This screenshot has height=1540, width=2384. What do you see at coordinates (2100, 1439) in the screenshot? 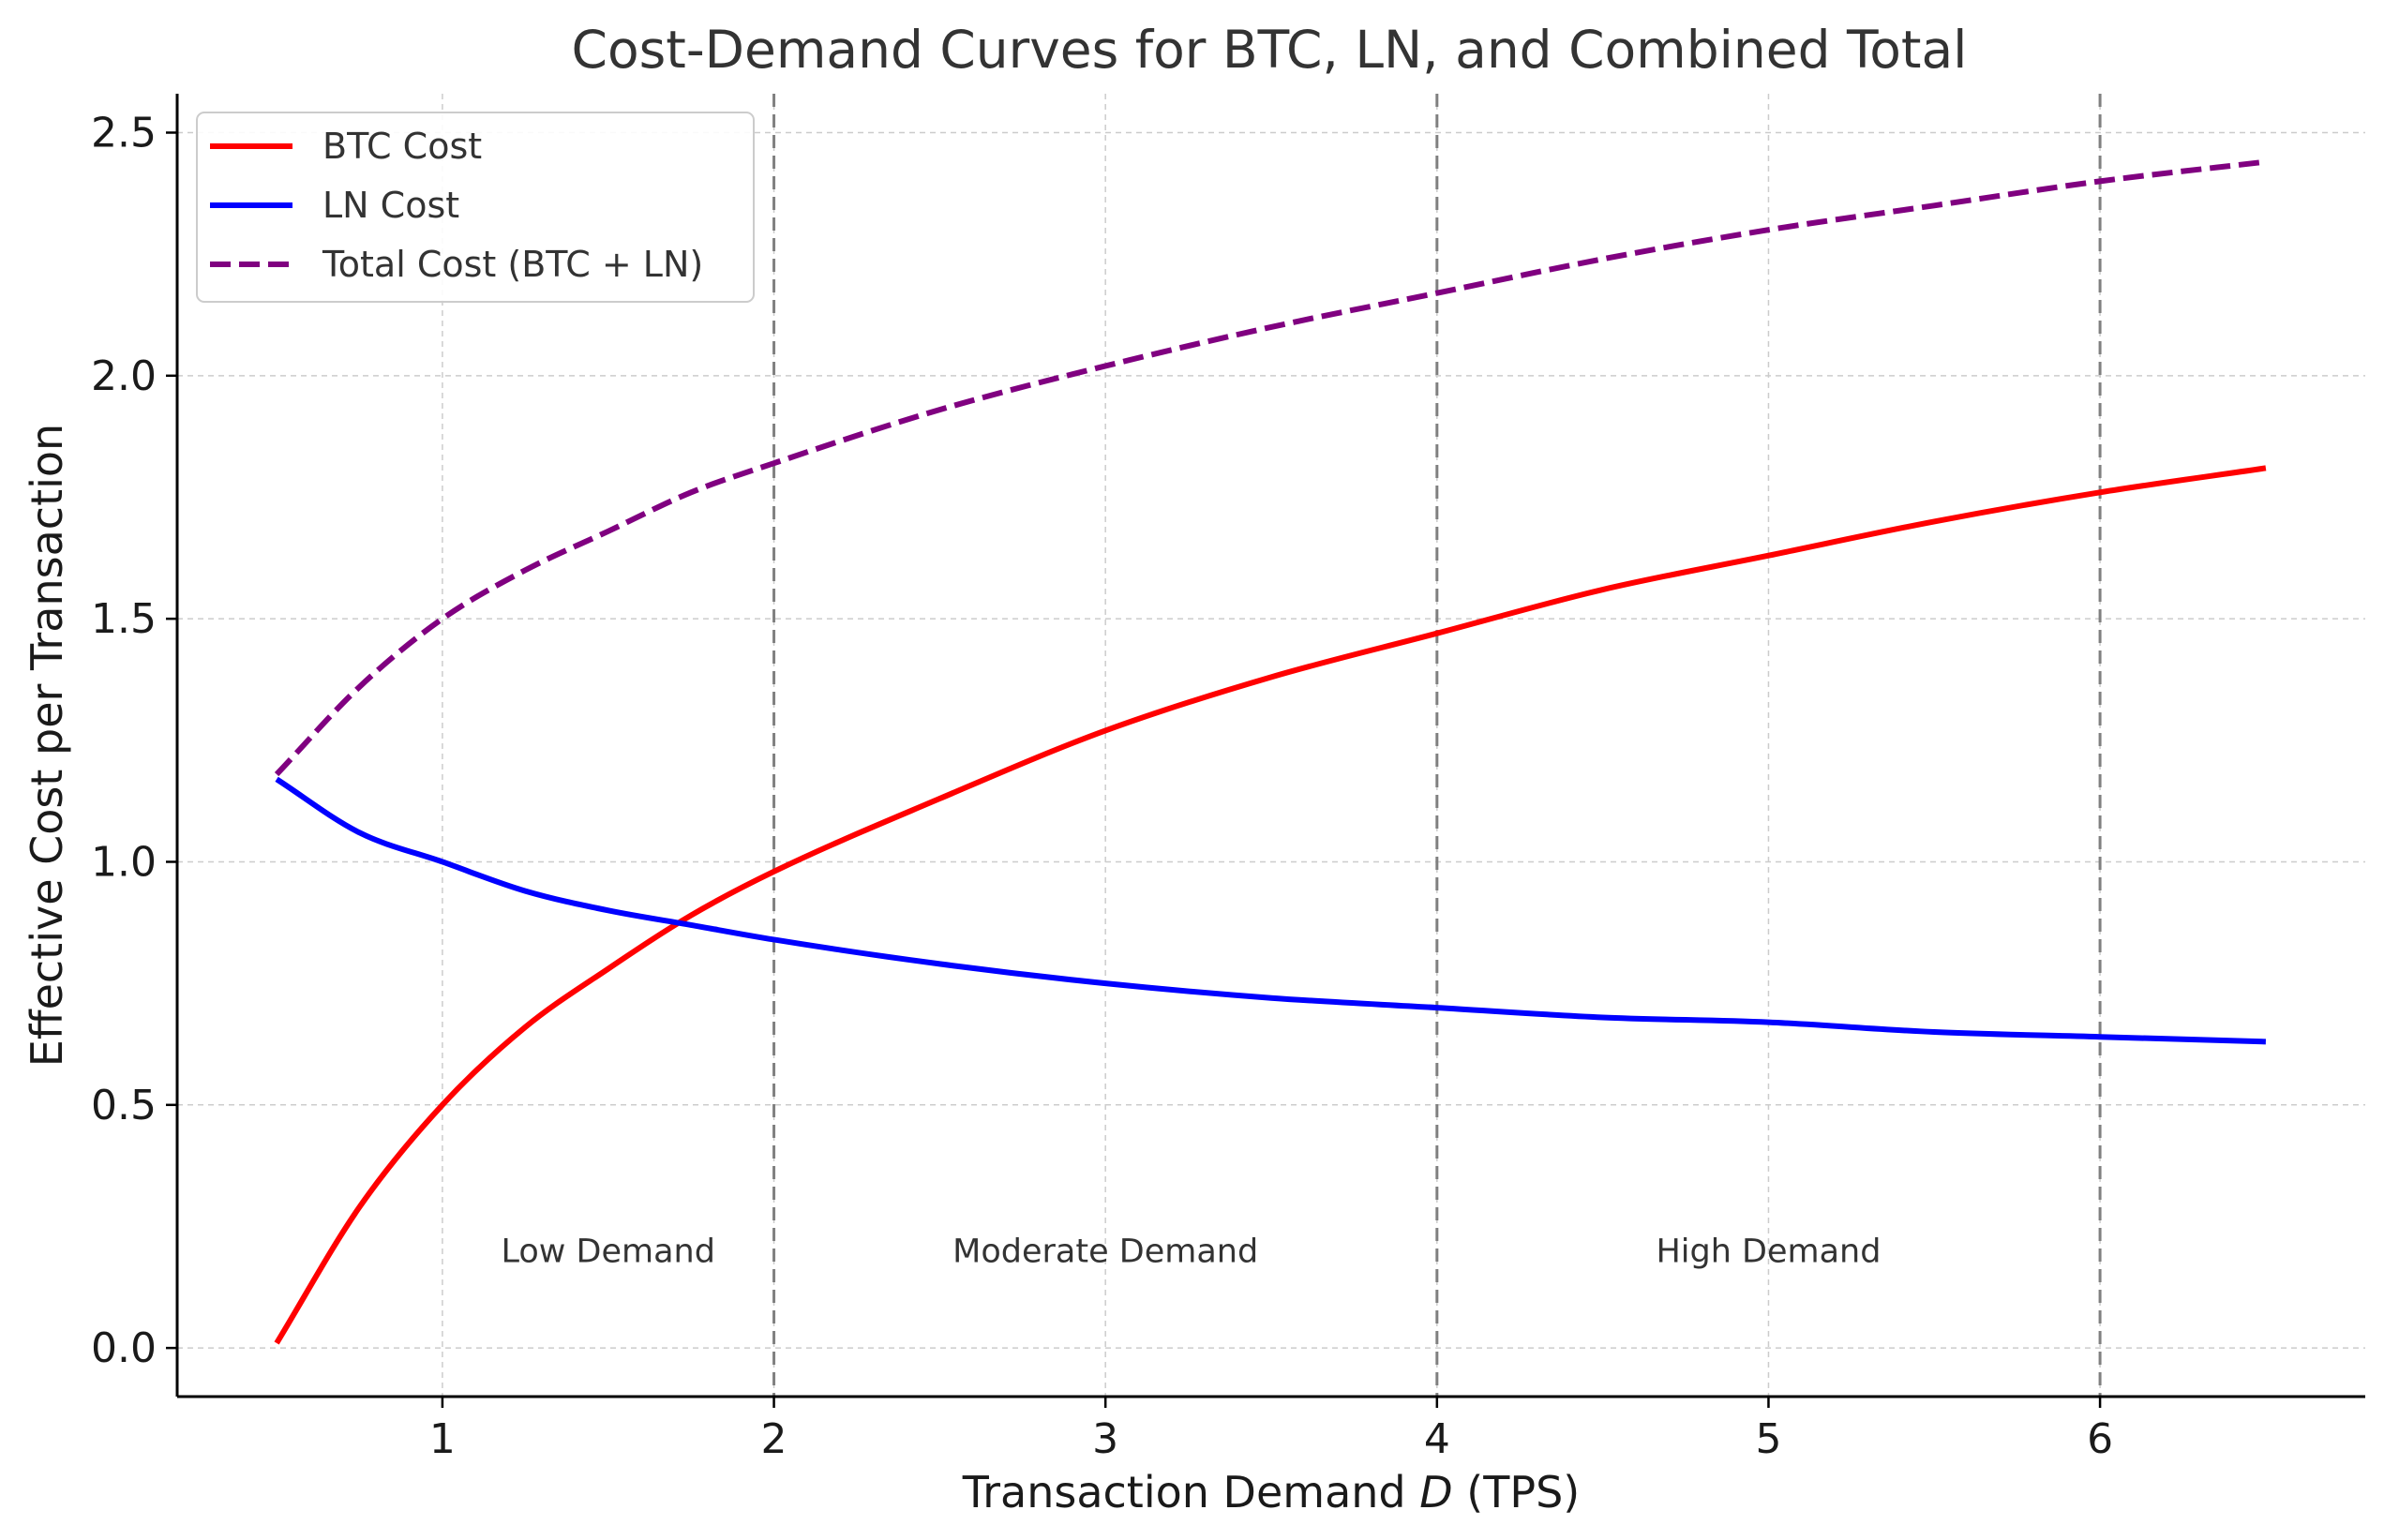
I see `x-tick-label: 6` at bounding box center [2100, 1439].